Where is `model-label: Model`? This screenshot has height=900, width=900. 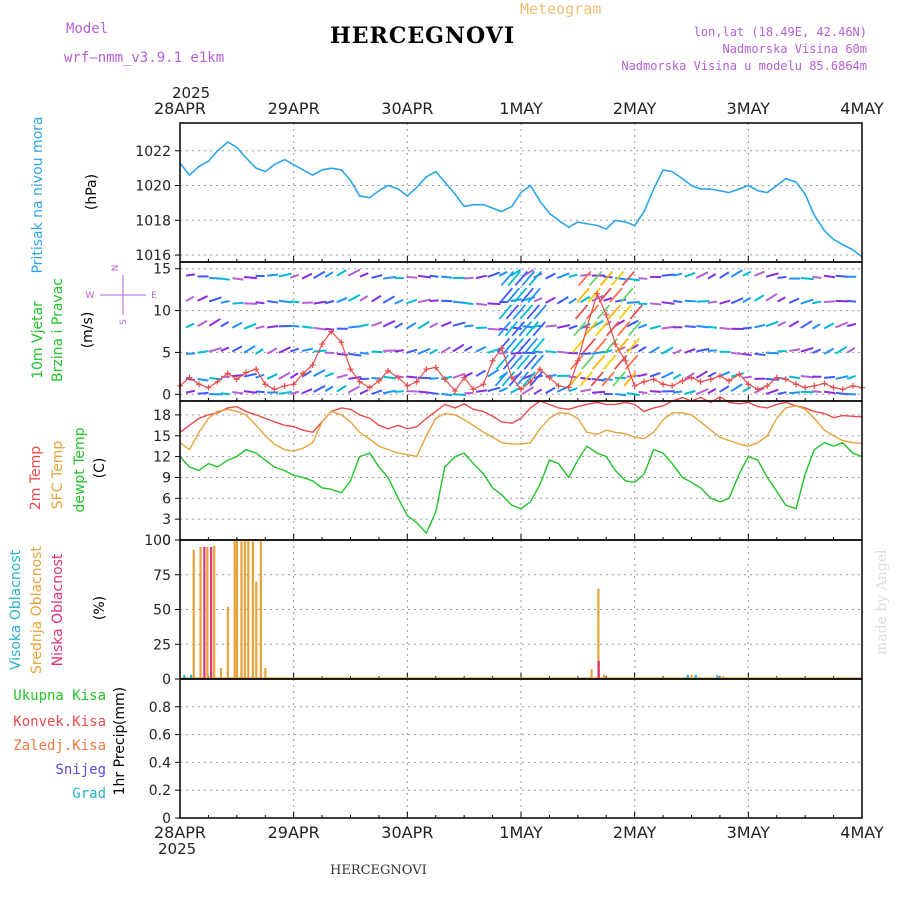 model-label: Model is located at coordinates (87, 29).